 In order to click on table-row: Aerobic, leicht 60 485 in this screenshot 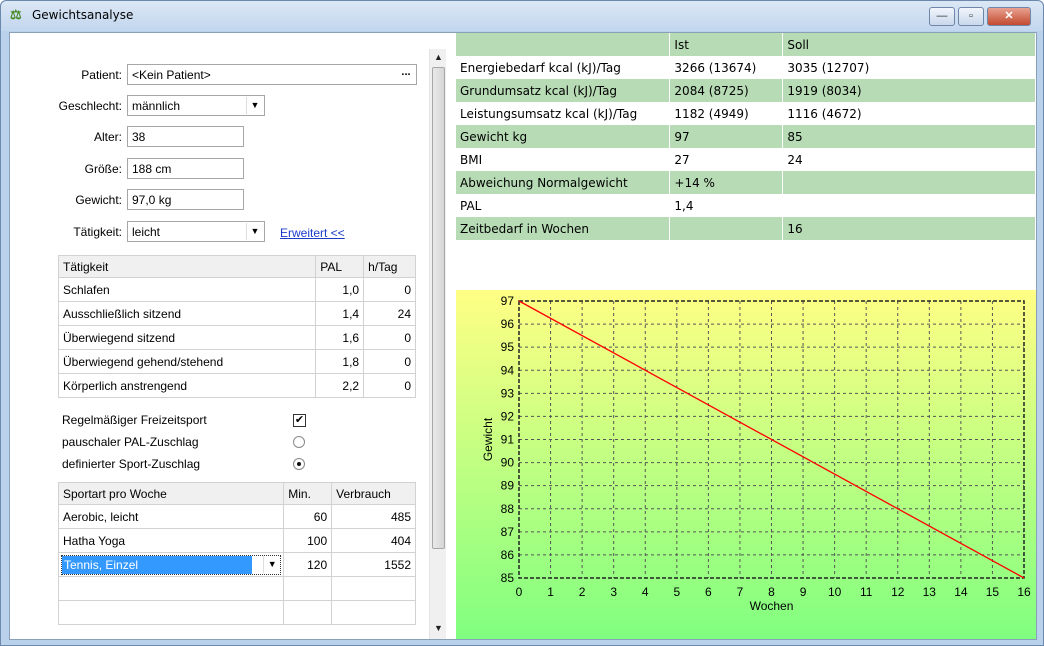, I will do `click(236, 516)`.